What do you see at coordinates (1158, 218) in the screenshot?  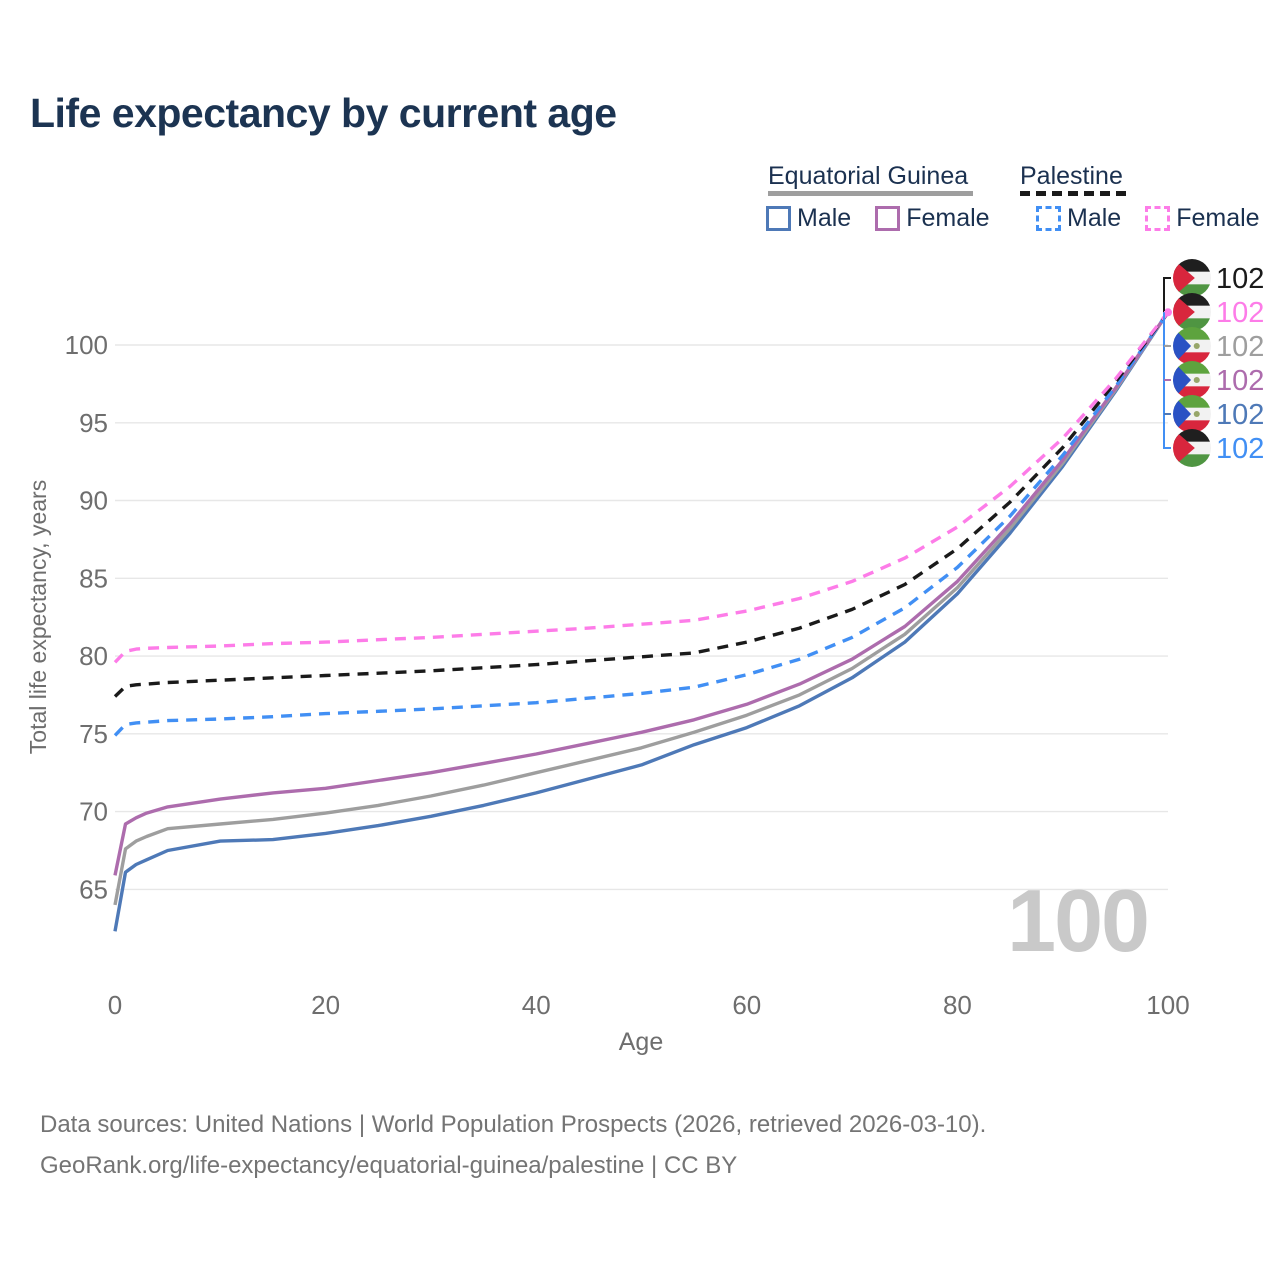 I see `legend-swatch-palestine-female-icon` at bounding box center [1158, 218].